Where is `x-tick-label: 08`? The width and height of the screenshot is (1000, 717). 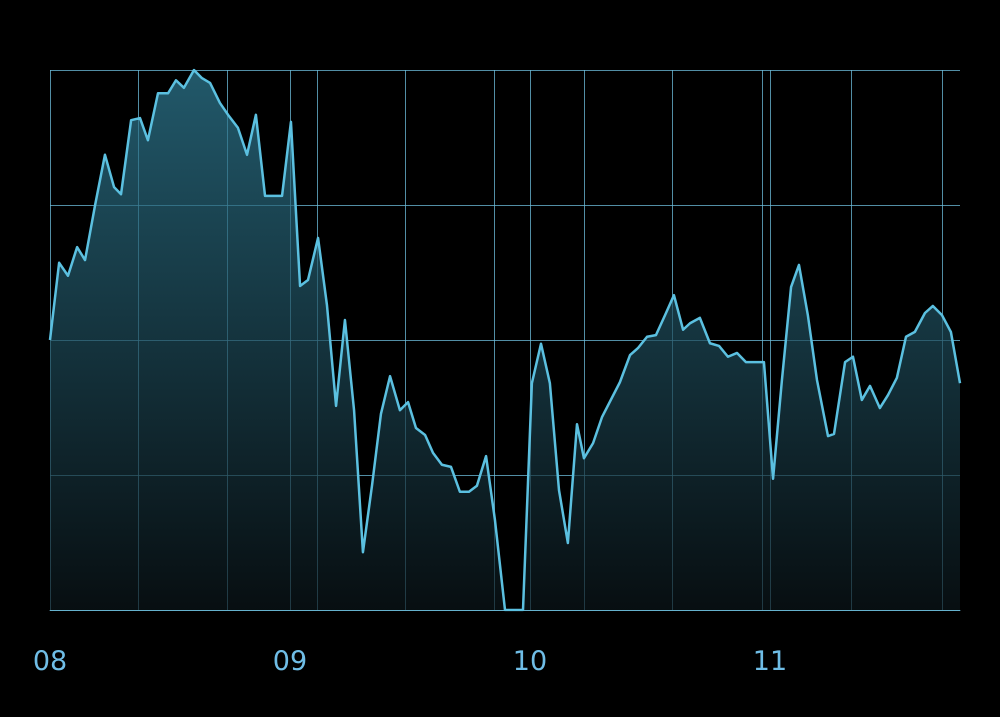 x-tick-label: 08 is located at coordinates (50, 661).